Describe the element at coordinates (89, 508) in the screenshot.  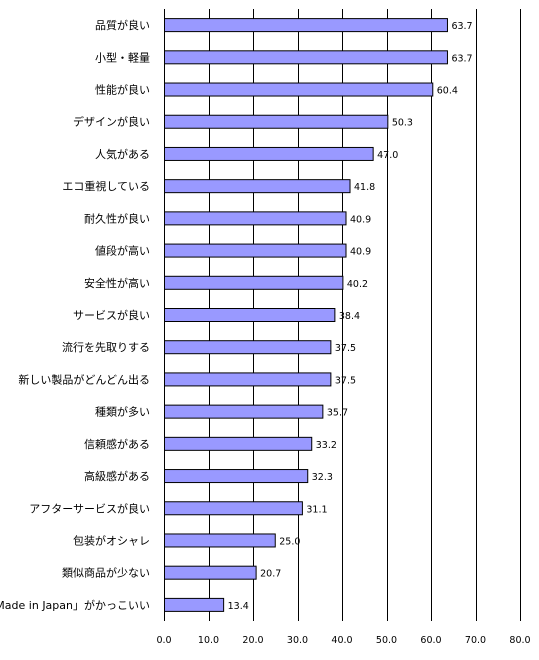
I see `category-label: アフターサービスが良い` at that location.